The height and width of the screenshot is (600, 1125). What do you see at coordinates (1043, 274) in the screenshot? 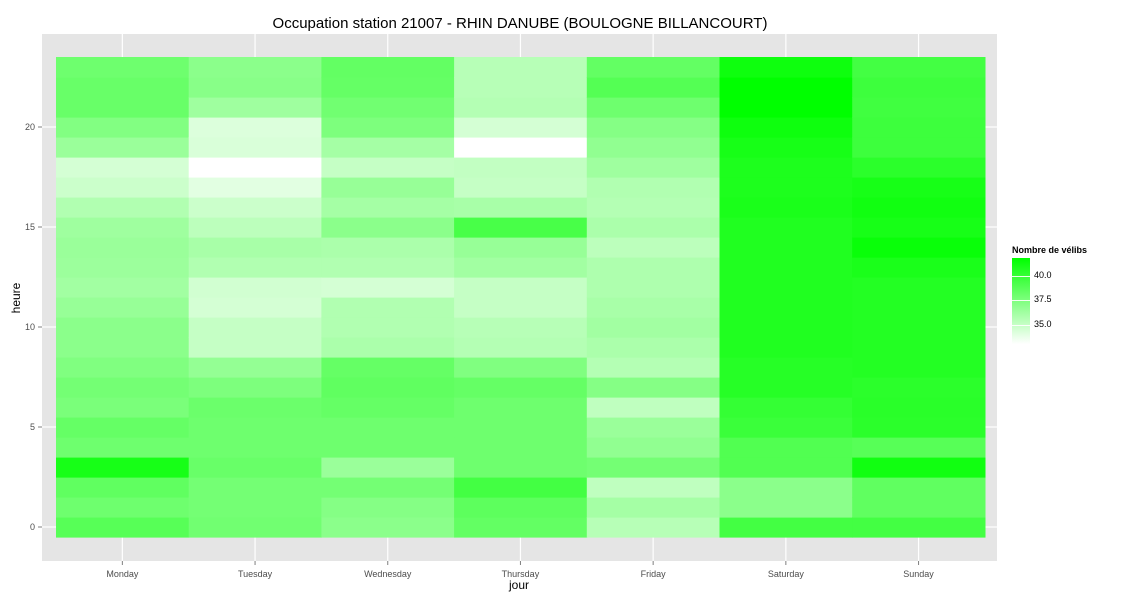
I see `legend-tick-label: 40.0` at bounding box center [1043, 274].